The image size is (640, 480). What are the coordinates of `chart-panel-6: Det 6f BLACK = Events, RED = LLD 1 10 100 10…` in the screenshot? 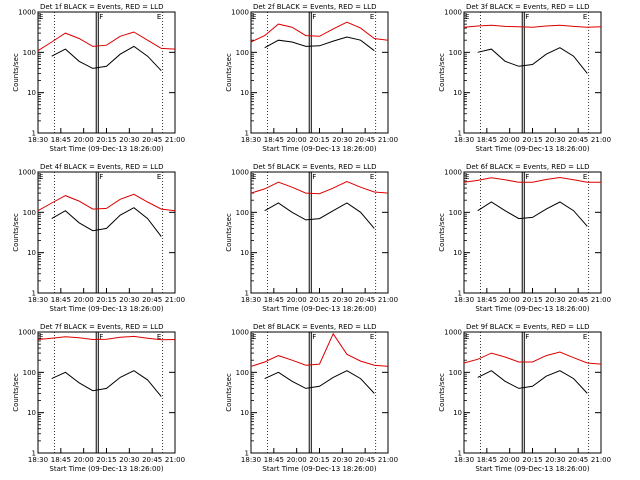 It's located at (524, 238).